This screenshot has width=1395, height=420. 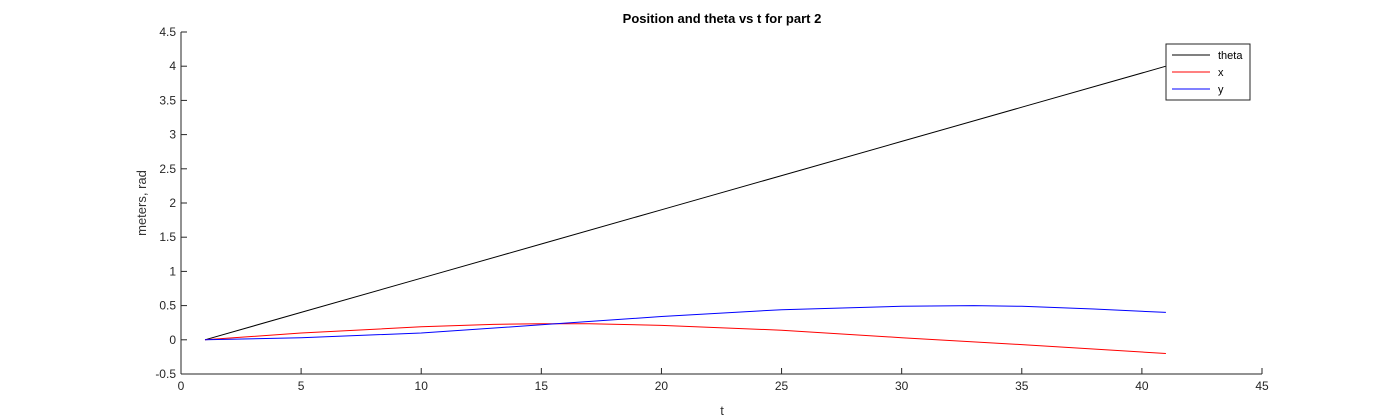 I want to click on y-tick-label: -0.5, so click(x=165, y=374).